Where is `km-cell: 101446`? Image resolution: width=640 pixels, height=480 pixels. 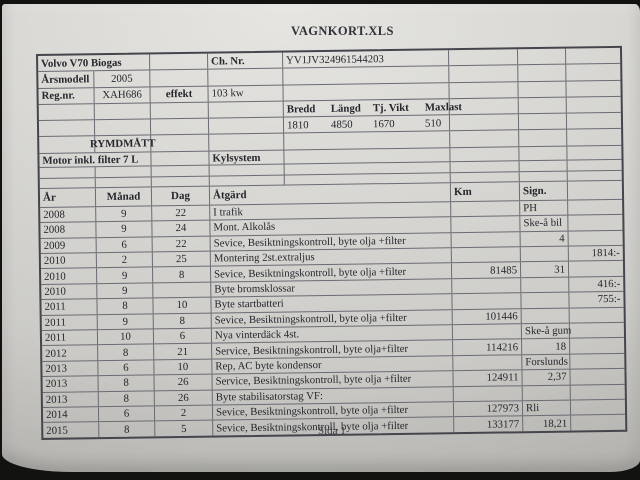 km-cell: 101446 is located at coordinates (487, 316).